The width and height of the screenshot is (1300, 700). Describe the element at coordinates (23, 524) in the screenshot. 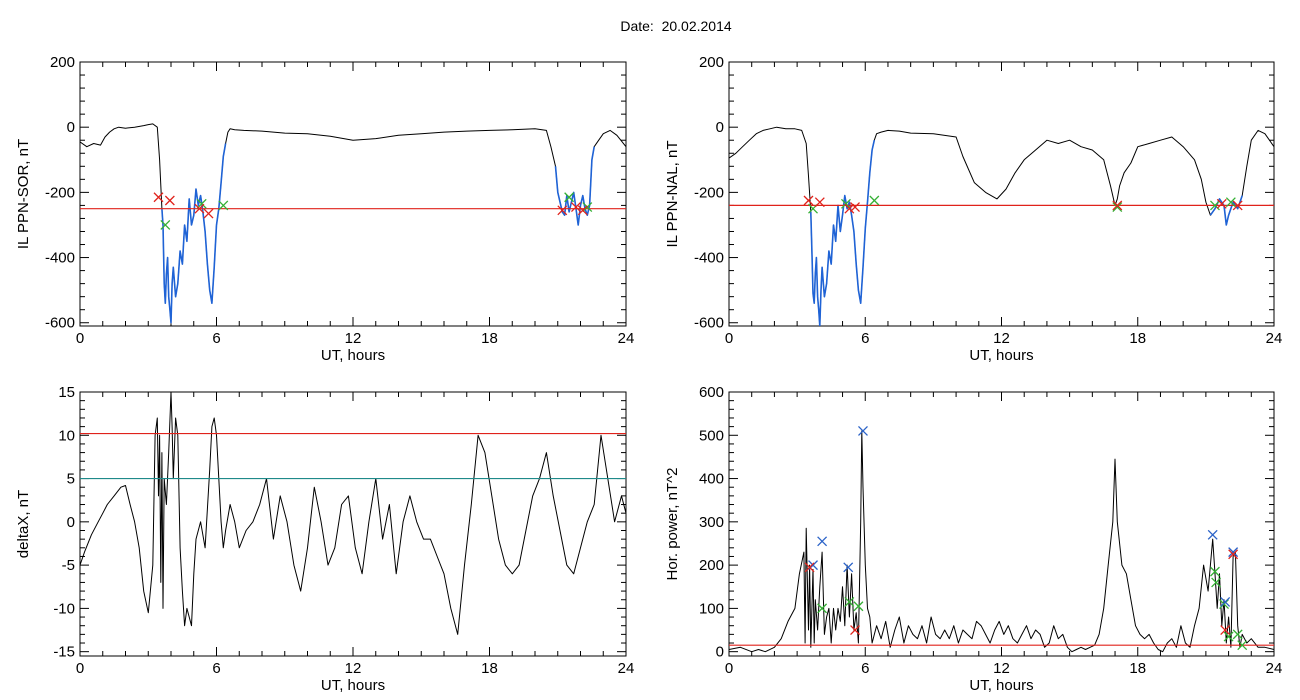

I see `y-axis-label: deltaX, nT` at that location.